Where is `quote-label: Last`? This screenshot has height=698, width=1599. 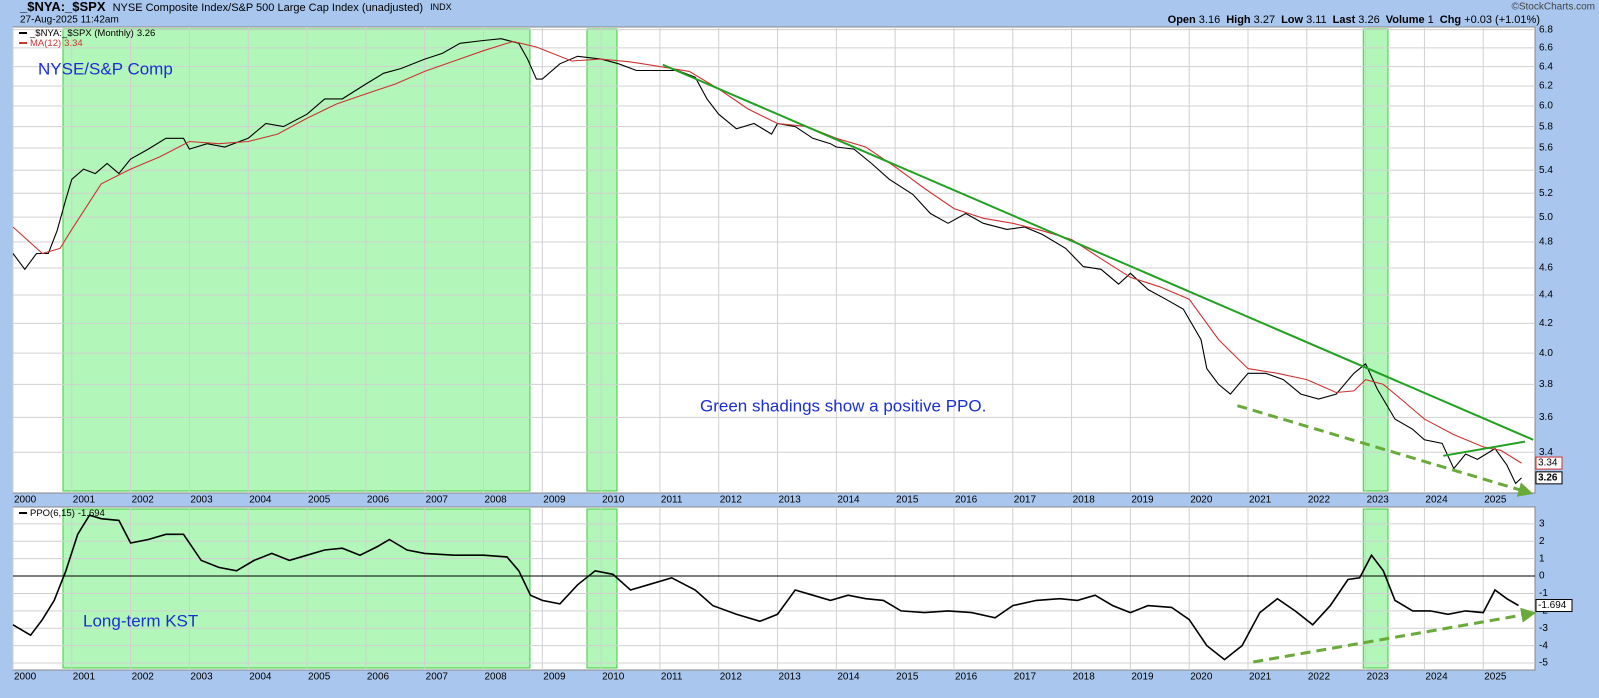
quote-label: Last is located at coordinates (1344, 20).